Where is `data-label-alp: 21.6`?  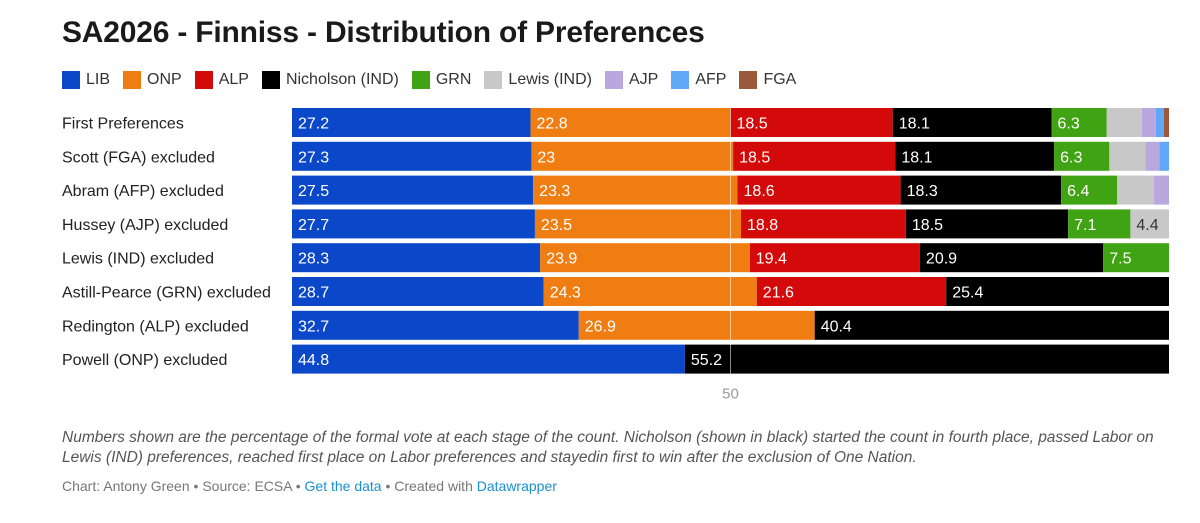 data-label-alp: 21.6 is located at coordinates (778, 293).